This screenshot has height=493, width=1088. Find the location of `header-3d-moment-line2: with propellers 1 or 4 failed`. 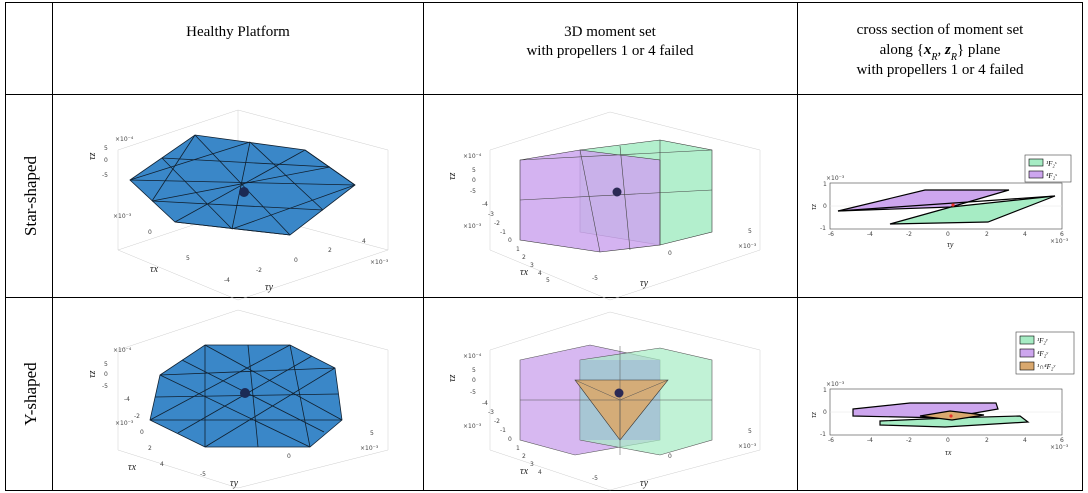

header-3d-moment-line2: with propellers 1 or 4 failed is located at coordinates (610, 51).